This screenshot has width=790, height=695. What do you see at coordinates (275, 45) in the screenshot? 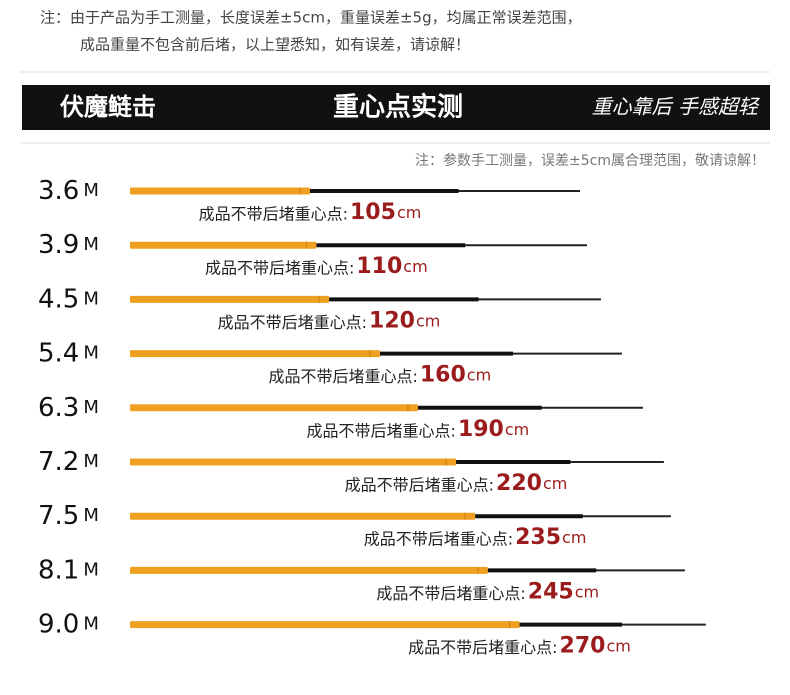
I see `note: 成品重量不包含前后堵，以上望悉知，如有误差，请谅解！` at bounding box center [275, 45].